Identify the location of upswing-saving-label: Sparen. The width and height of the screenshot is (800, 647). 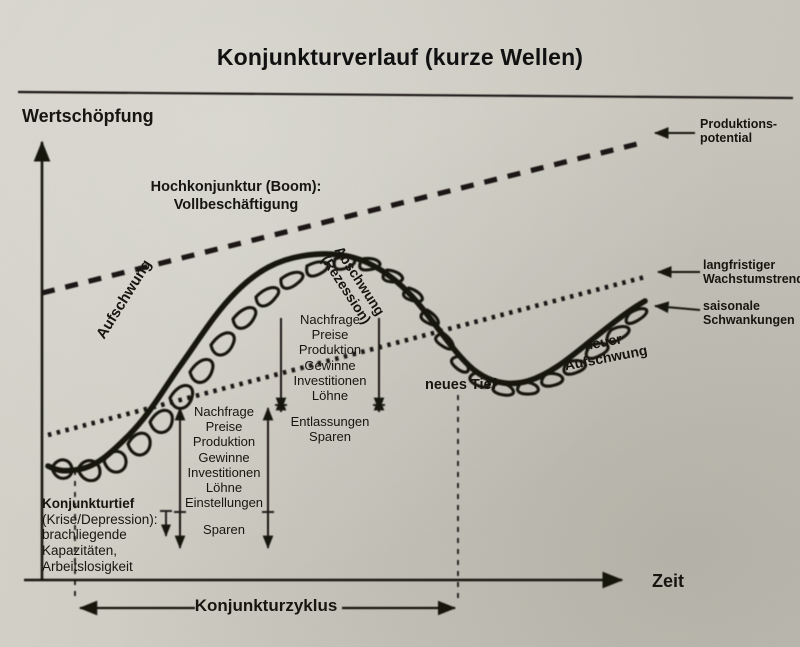
(224, 529).